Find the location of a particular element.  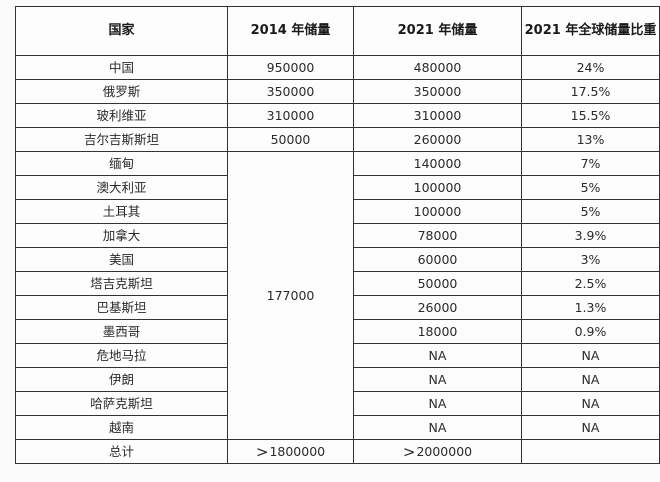

country-cell: 澳大利亚 is located at coordinates (121, 187).